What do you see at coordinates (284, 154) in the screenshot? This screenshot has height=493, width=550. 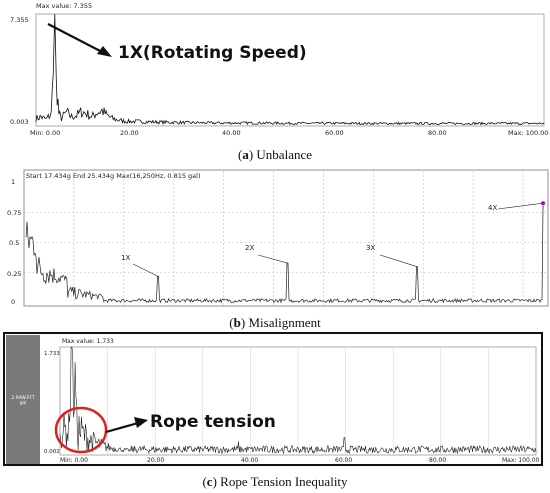 I see `panel-a-caption-text: Unbalance` at bounding box center [284, 154].